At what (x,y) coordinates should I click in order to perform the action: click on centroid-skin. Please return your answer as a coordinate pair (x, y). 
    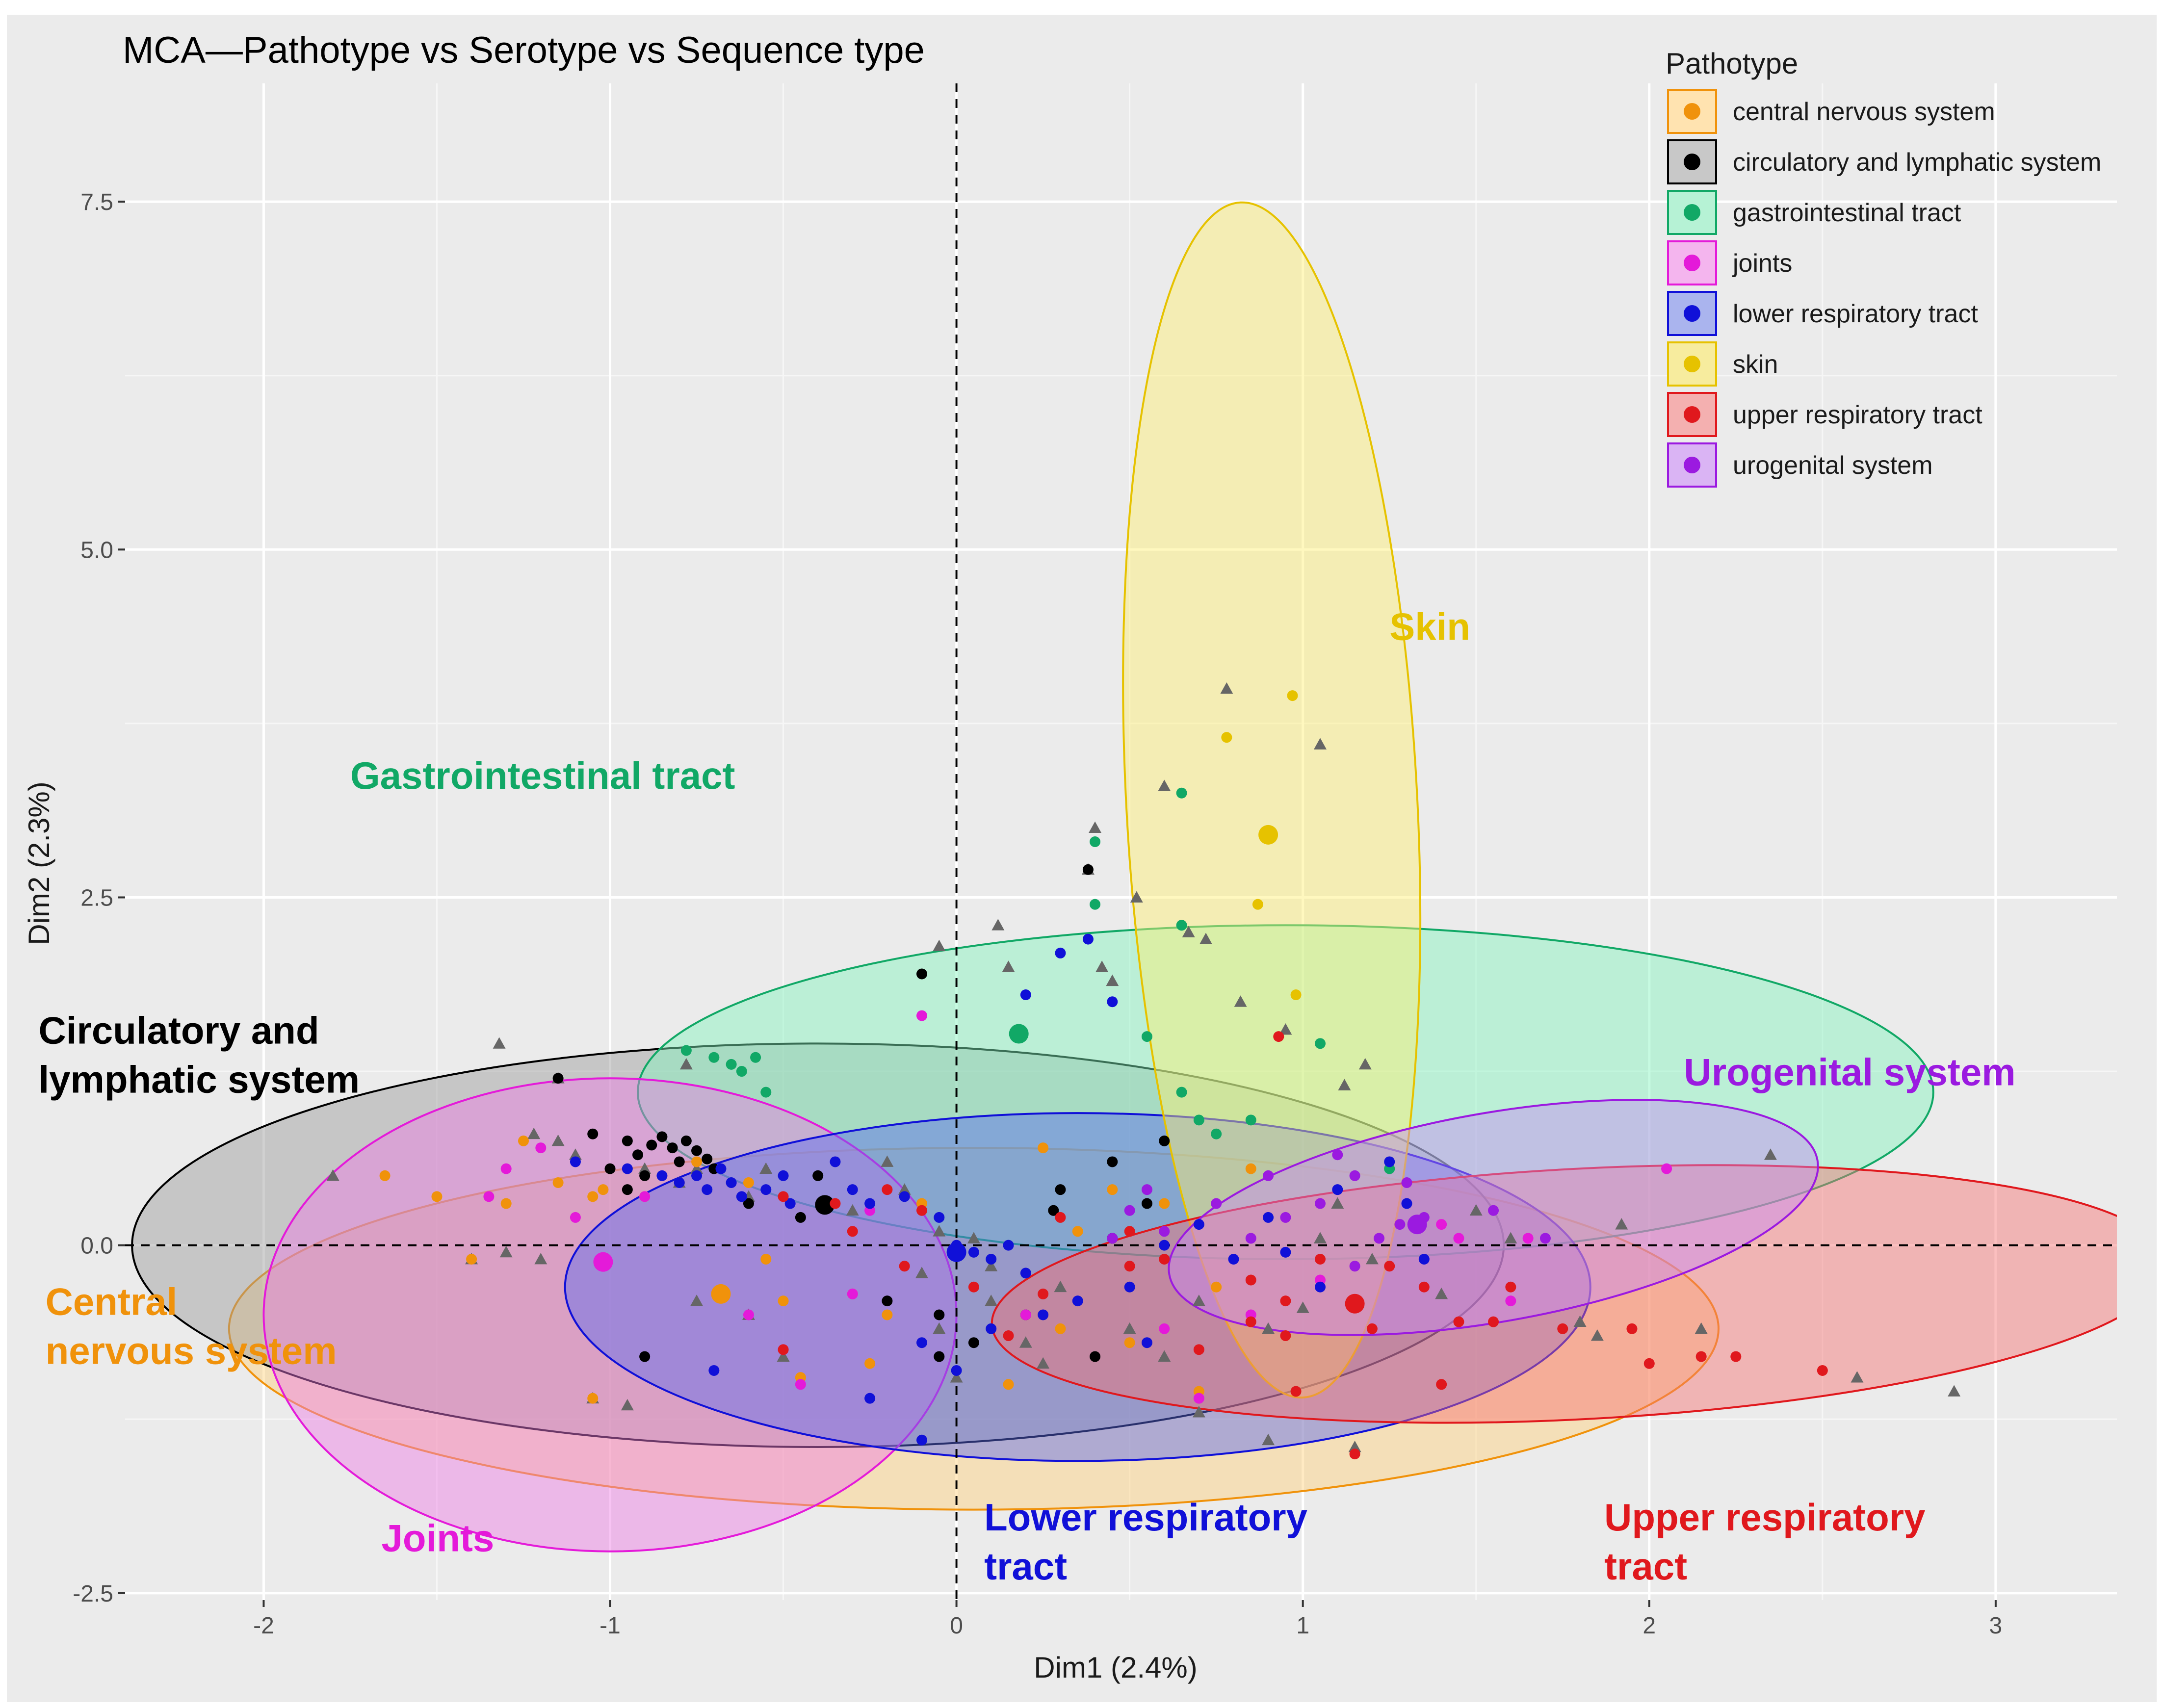
    Looking at the image, I should click on (1268, 835).